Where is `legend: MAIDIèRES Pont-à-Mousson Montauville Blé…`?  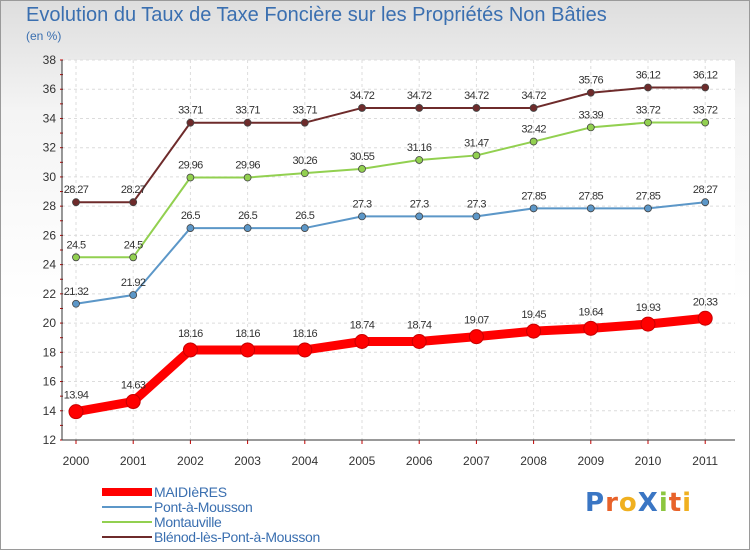 legend: MAIDIèRES Pont-à-Mousson Montauville Blé… is located at coordinates (211, 514).